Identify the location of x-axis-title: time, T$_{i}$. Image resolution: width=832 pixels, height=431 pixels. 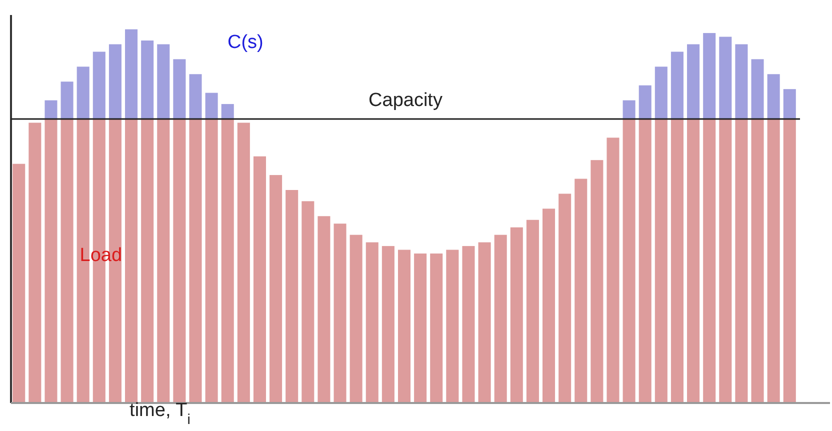
(160, 414).